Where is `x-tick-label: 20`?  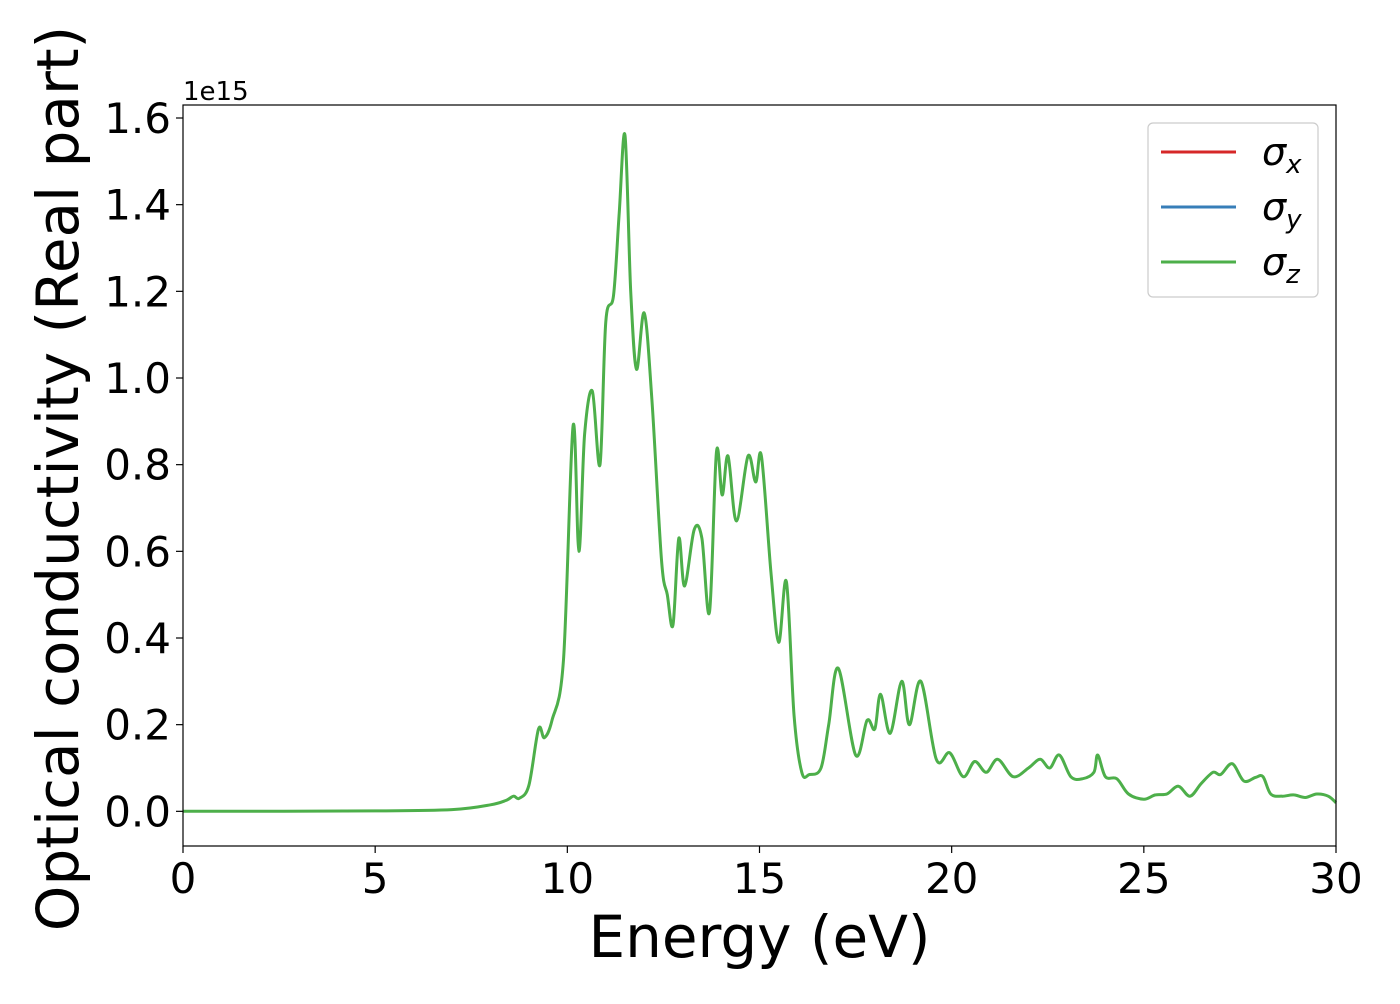 x-tick-label: 20 is located at coordinates (951, 878).